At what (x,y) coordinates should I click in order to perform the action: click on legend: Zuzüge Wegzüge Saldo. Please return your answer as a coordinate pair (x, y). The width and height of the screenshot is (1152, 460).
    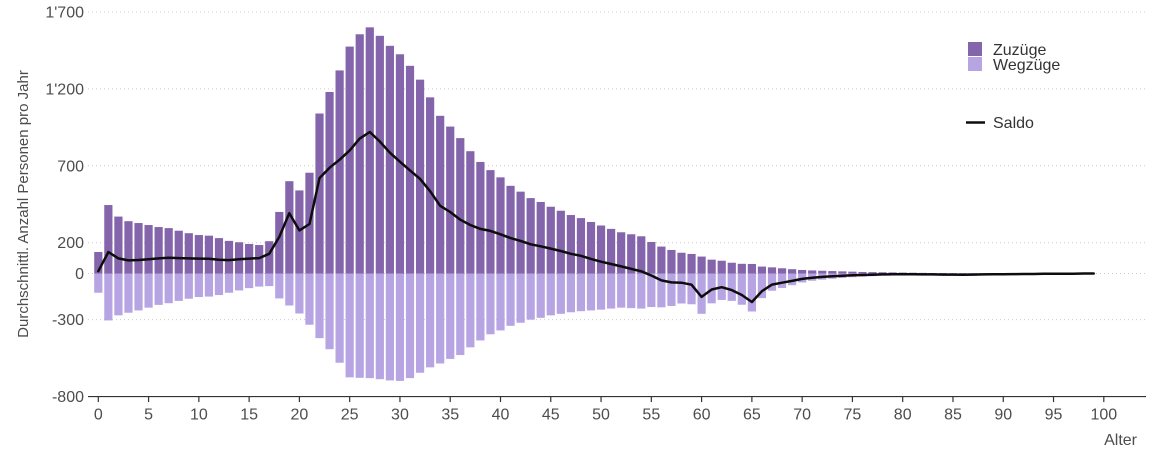
    Looking at the image, I should click on (1013, 87).